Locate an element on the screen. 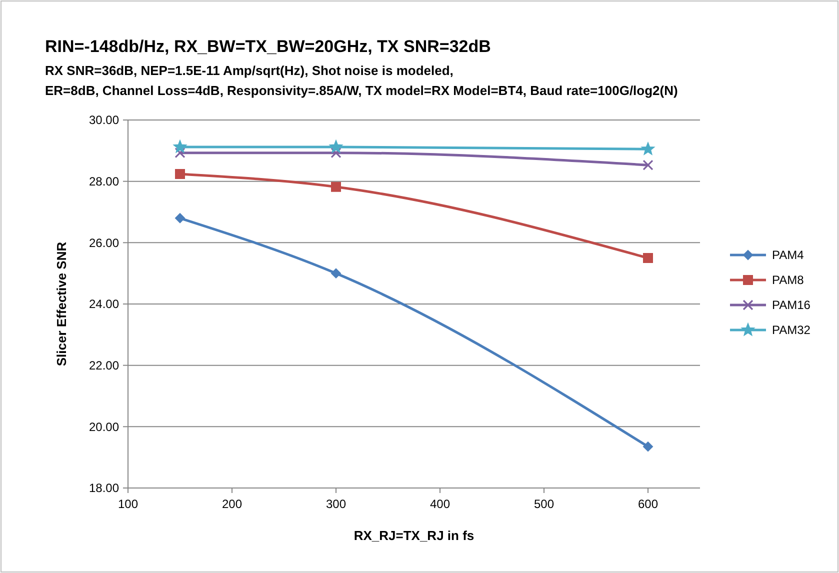 The image size is (839, 573). y-tick-label: 30.00 is located at coordinates (104, 120).